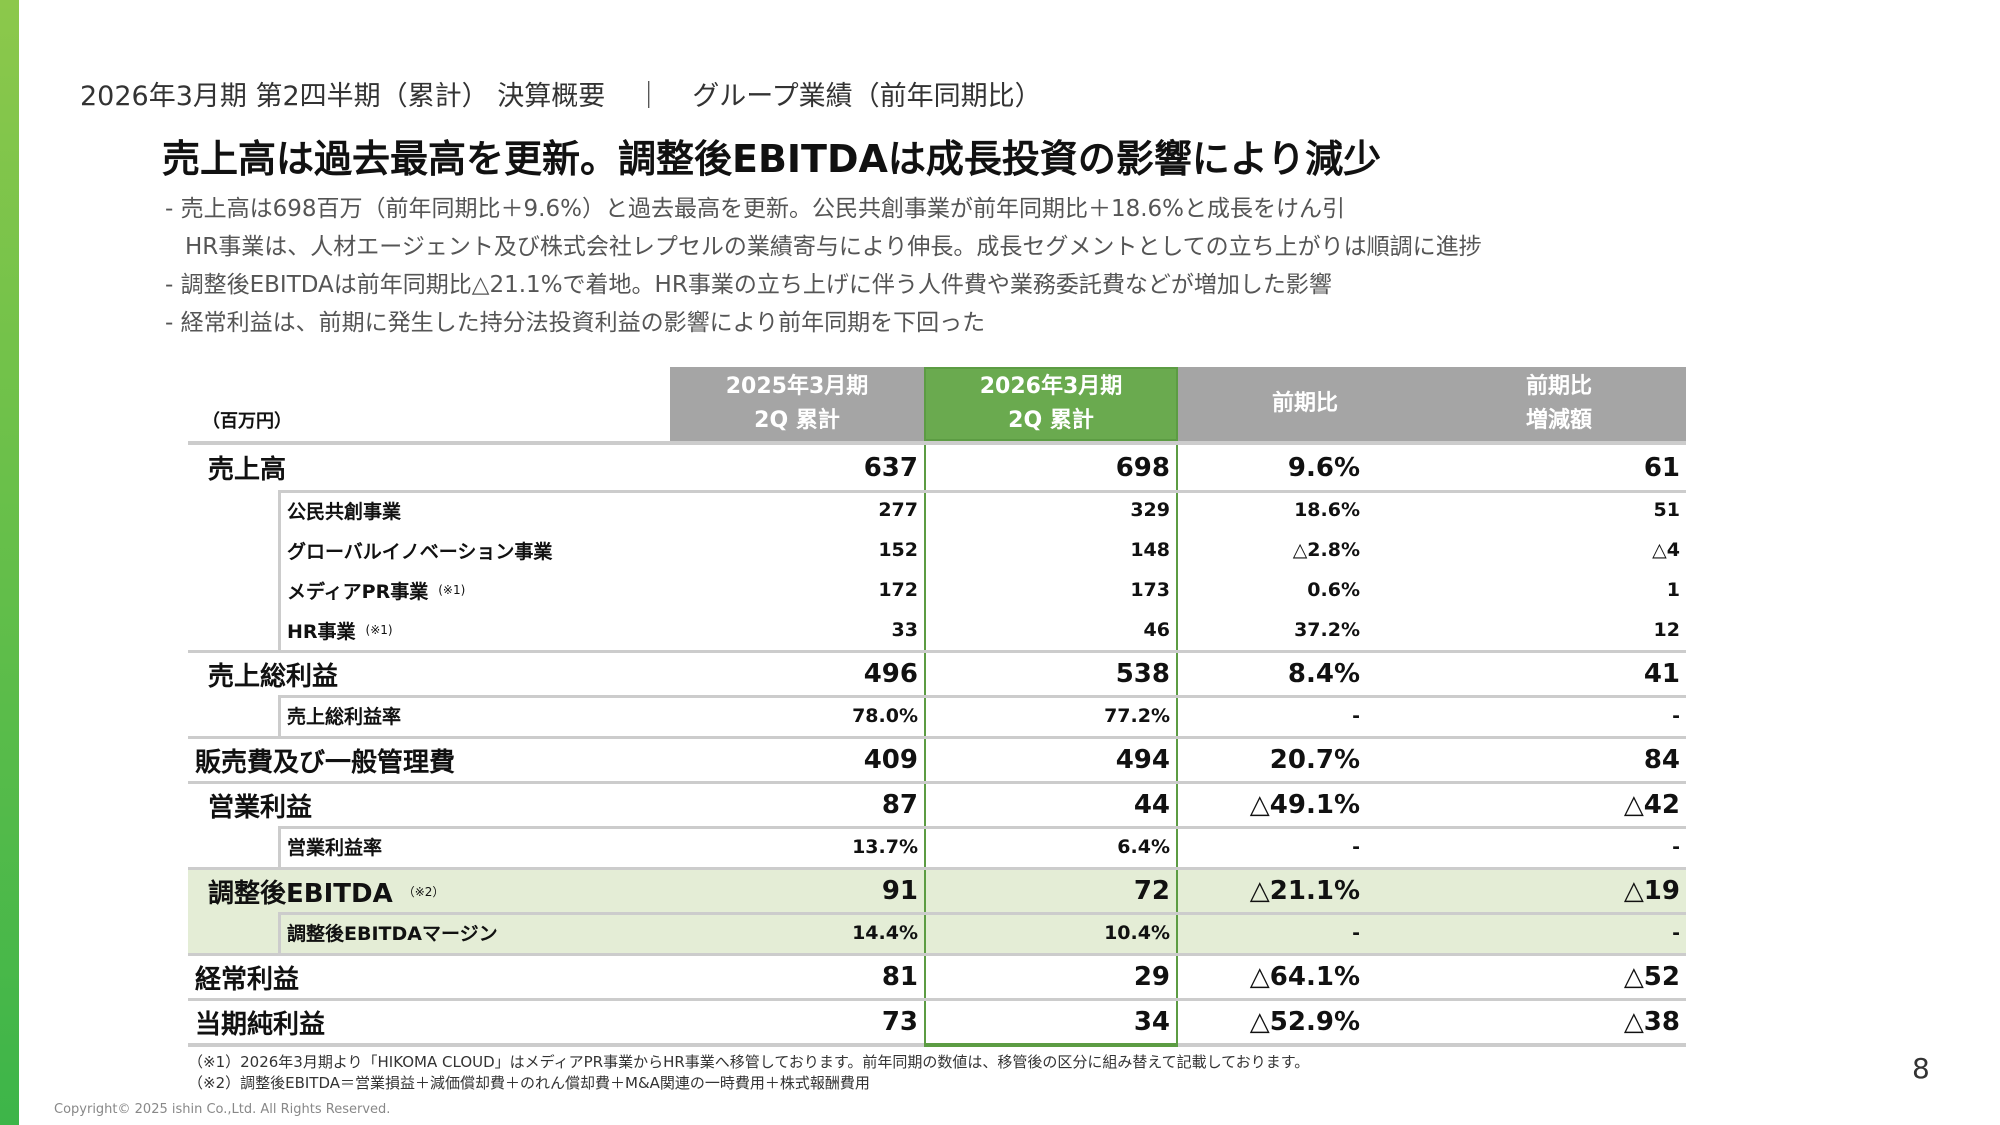 The width and height of the screenshot is (2000, 1125). Describe the element at coordinates (260, 1024) in the screenshot. I see `row-label-text: 当期純利益` at that location.